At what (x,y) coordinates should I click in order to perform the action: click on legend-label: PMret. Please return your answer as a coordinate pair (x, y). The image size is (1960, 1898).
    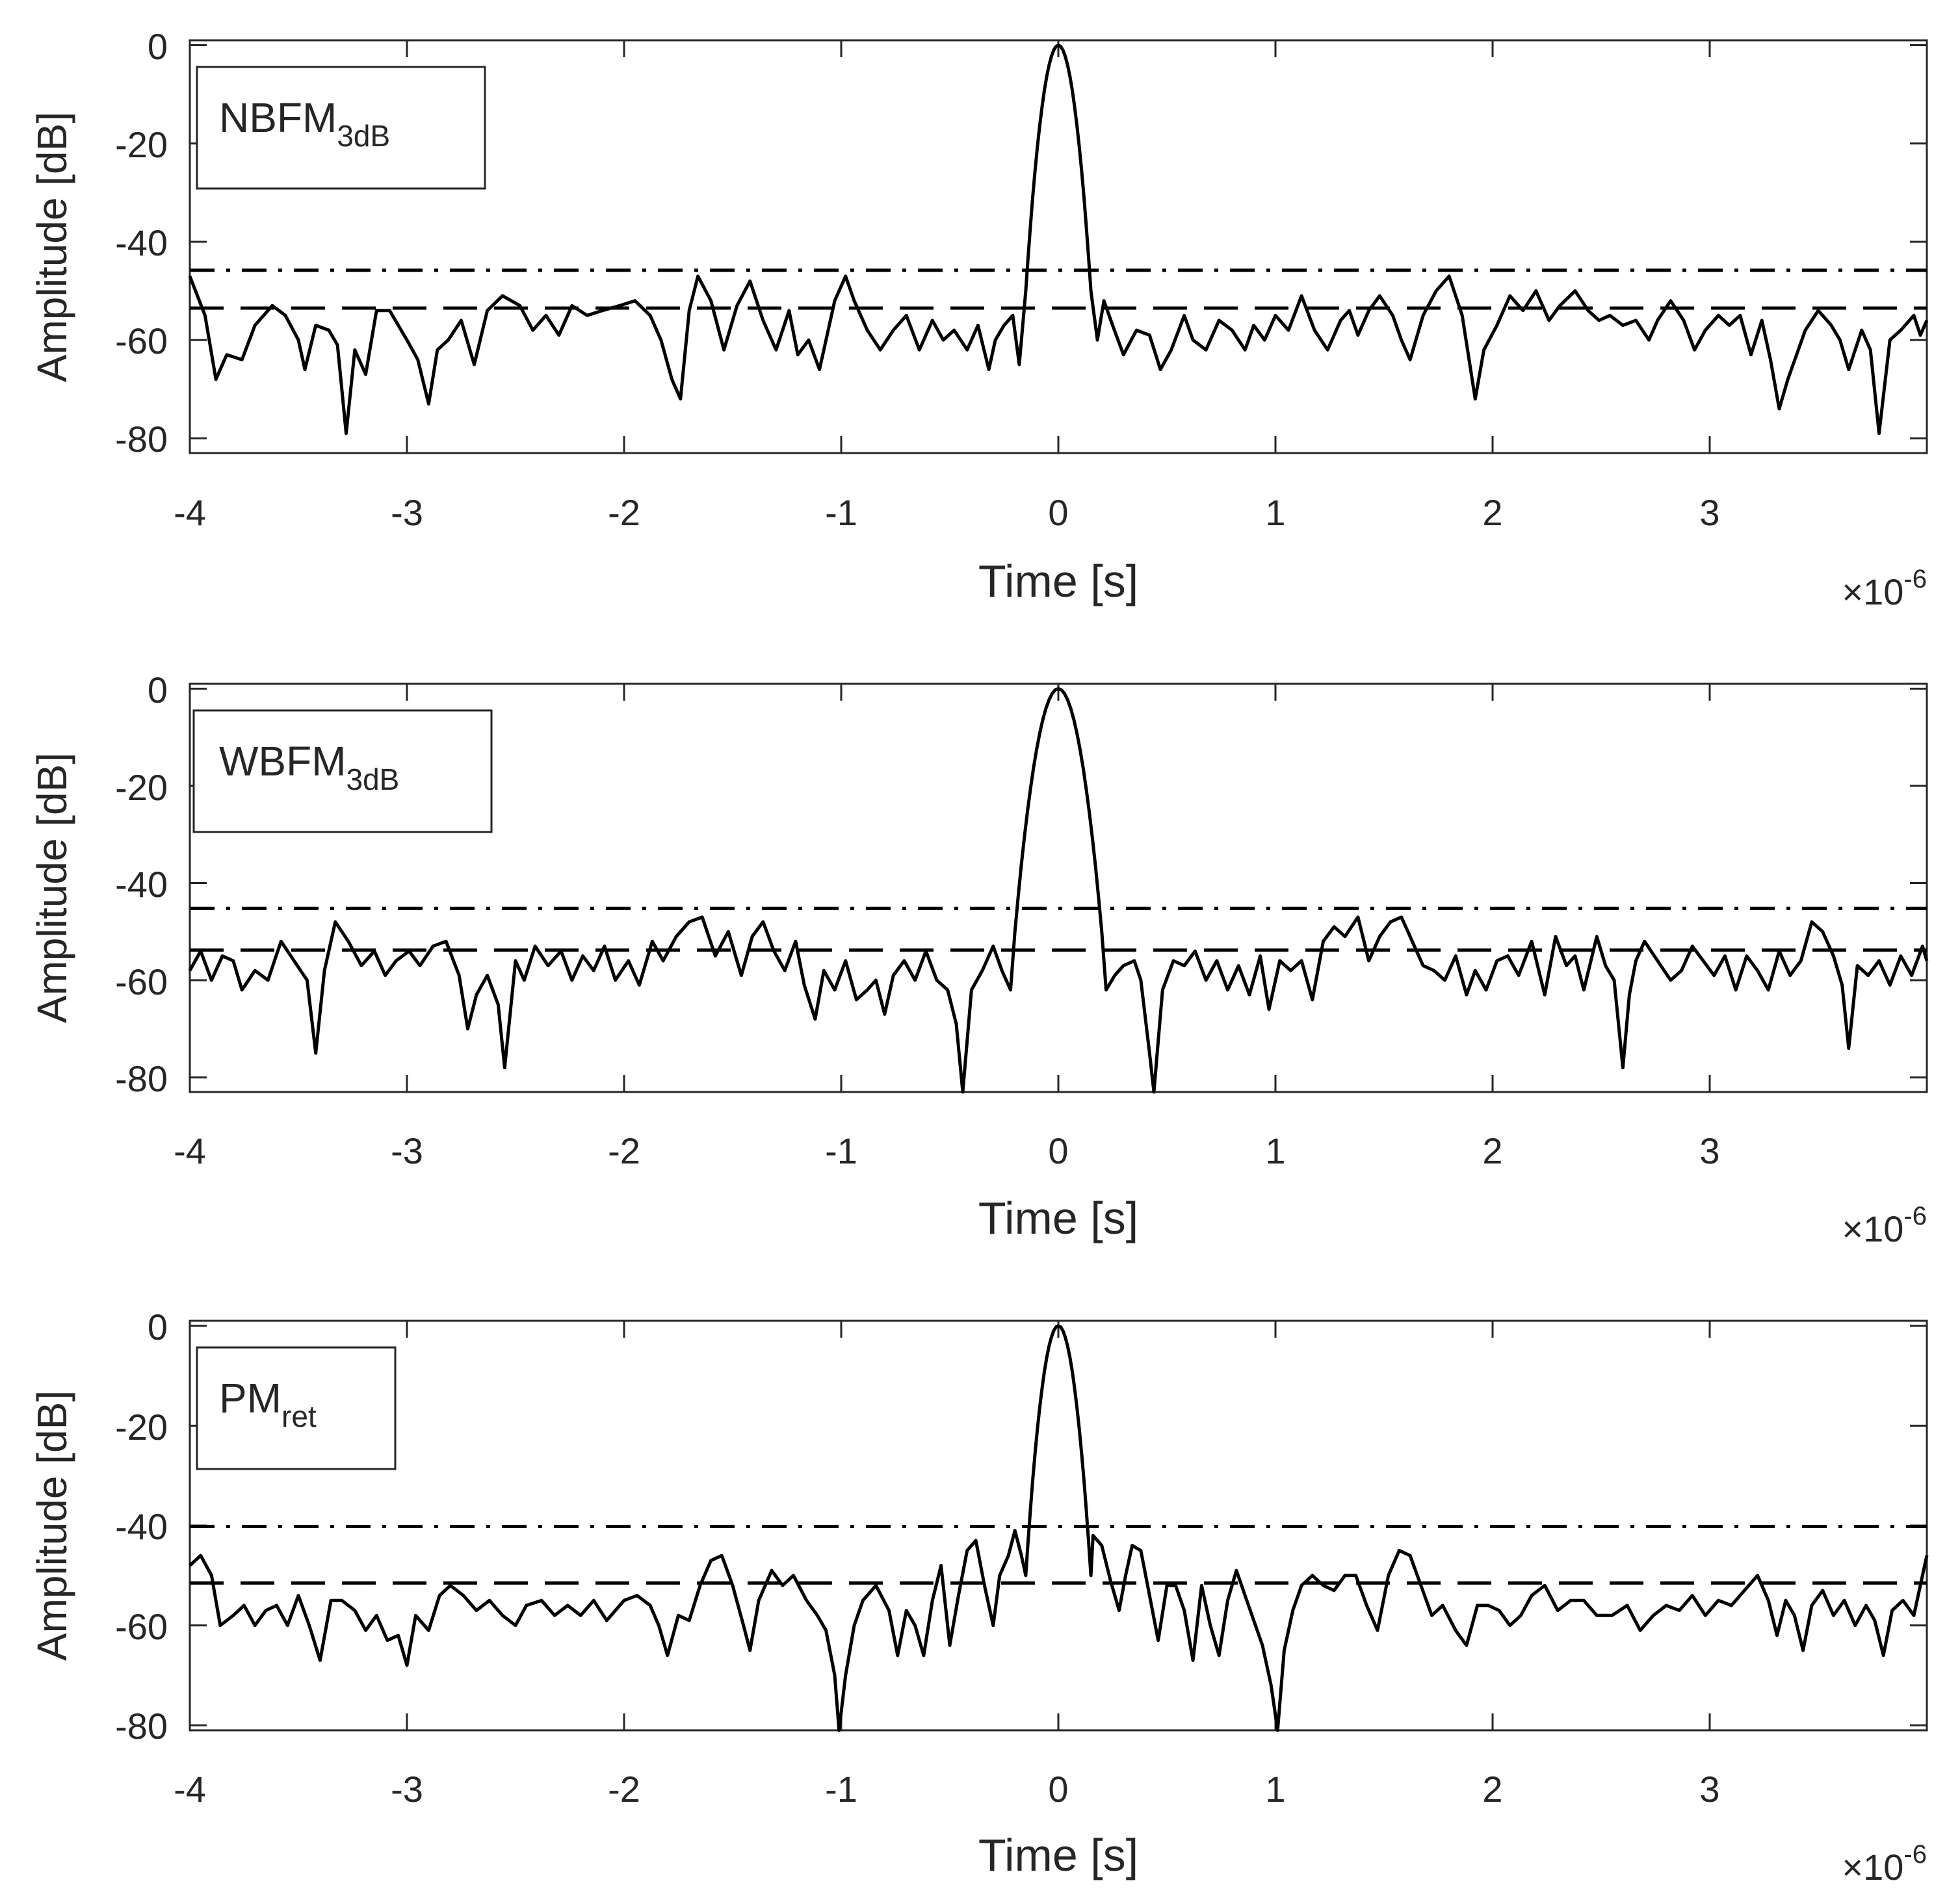
    Looking at the image, I should click on (268, 1404).